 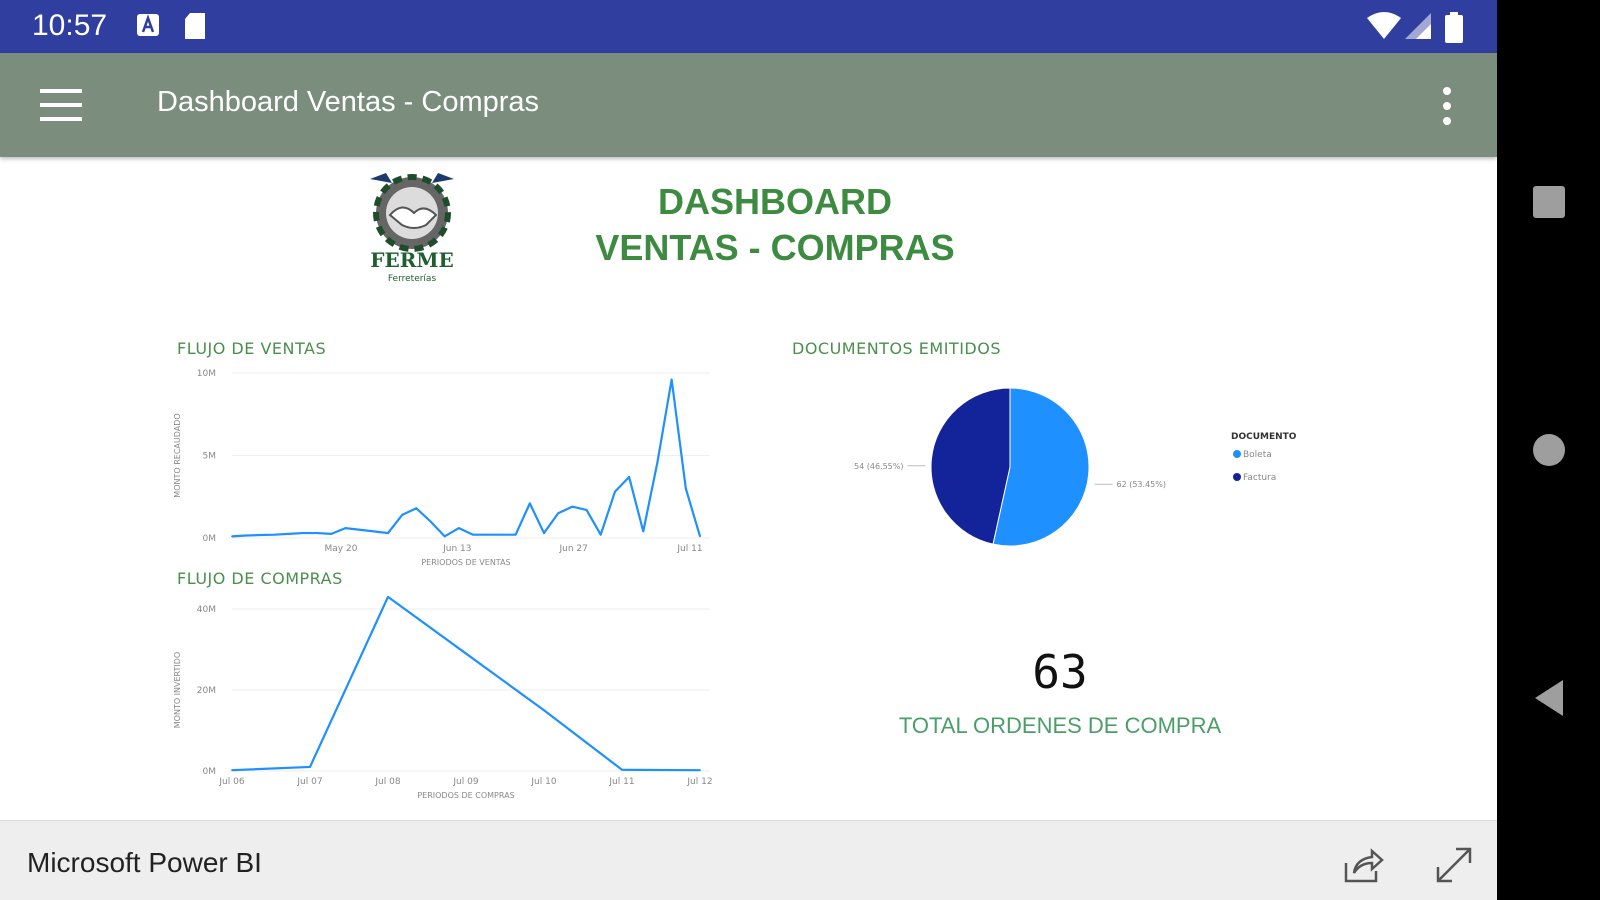 I want to click on ventas-series-line, so click(x=466, y=458).